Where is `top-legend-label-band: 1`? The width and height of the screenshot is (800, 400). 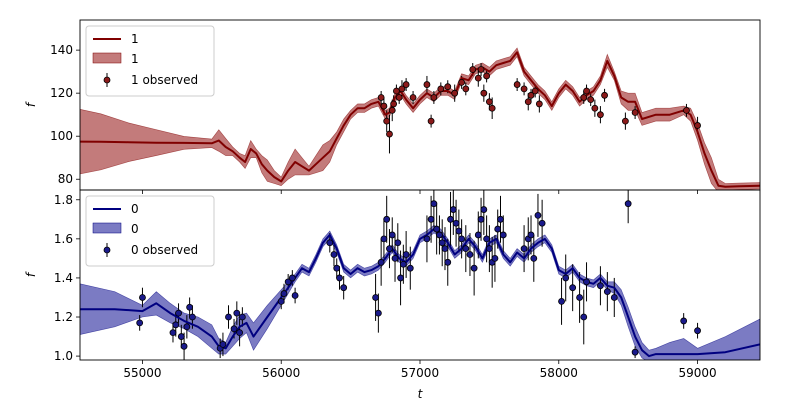 top-legend-label-band: 1 is located at coordinates (135, 59).